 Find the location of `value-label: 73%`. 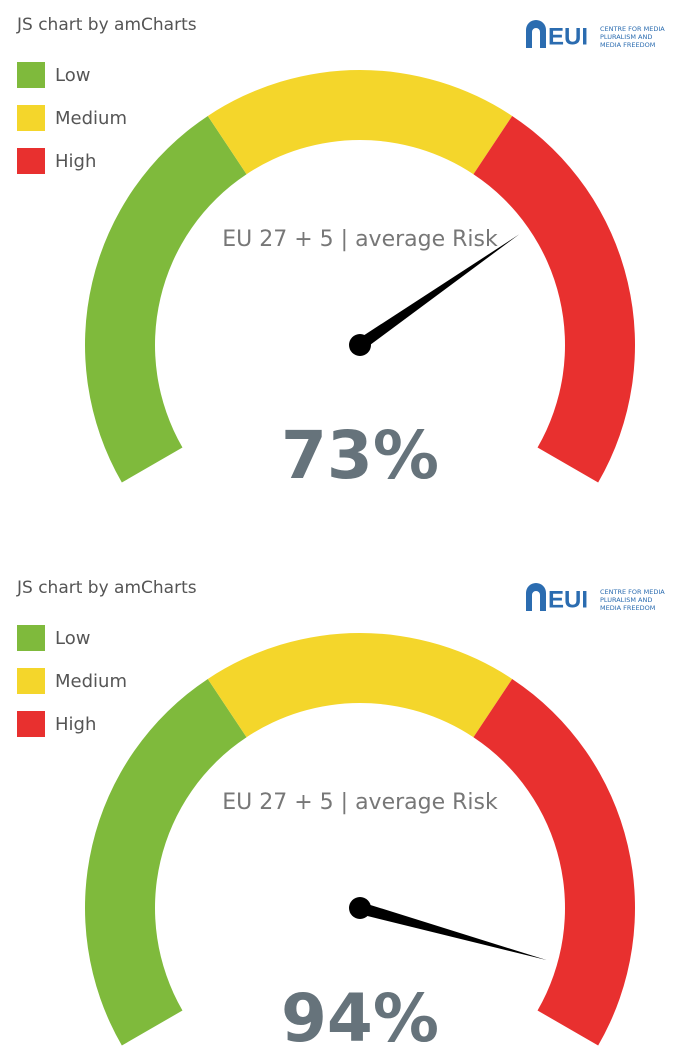

value-label: 73% is located at coordinates (360, 455).